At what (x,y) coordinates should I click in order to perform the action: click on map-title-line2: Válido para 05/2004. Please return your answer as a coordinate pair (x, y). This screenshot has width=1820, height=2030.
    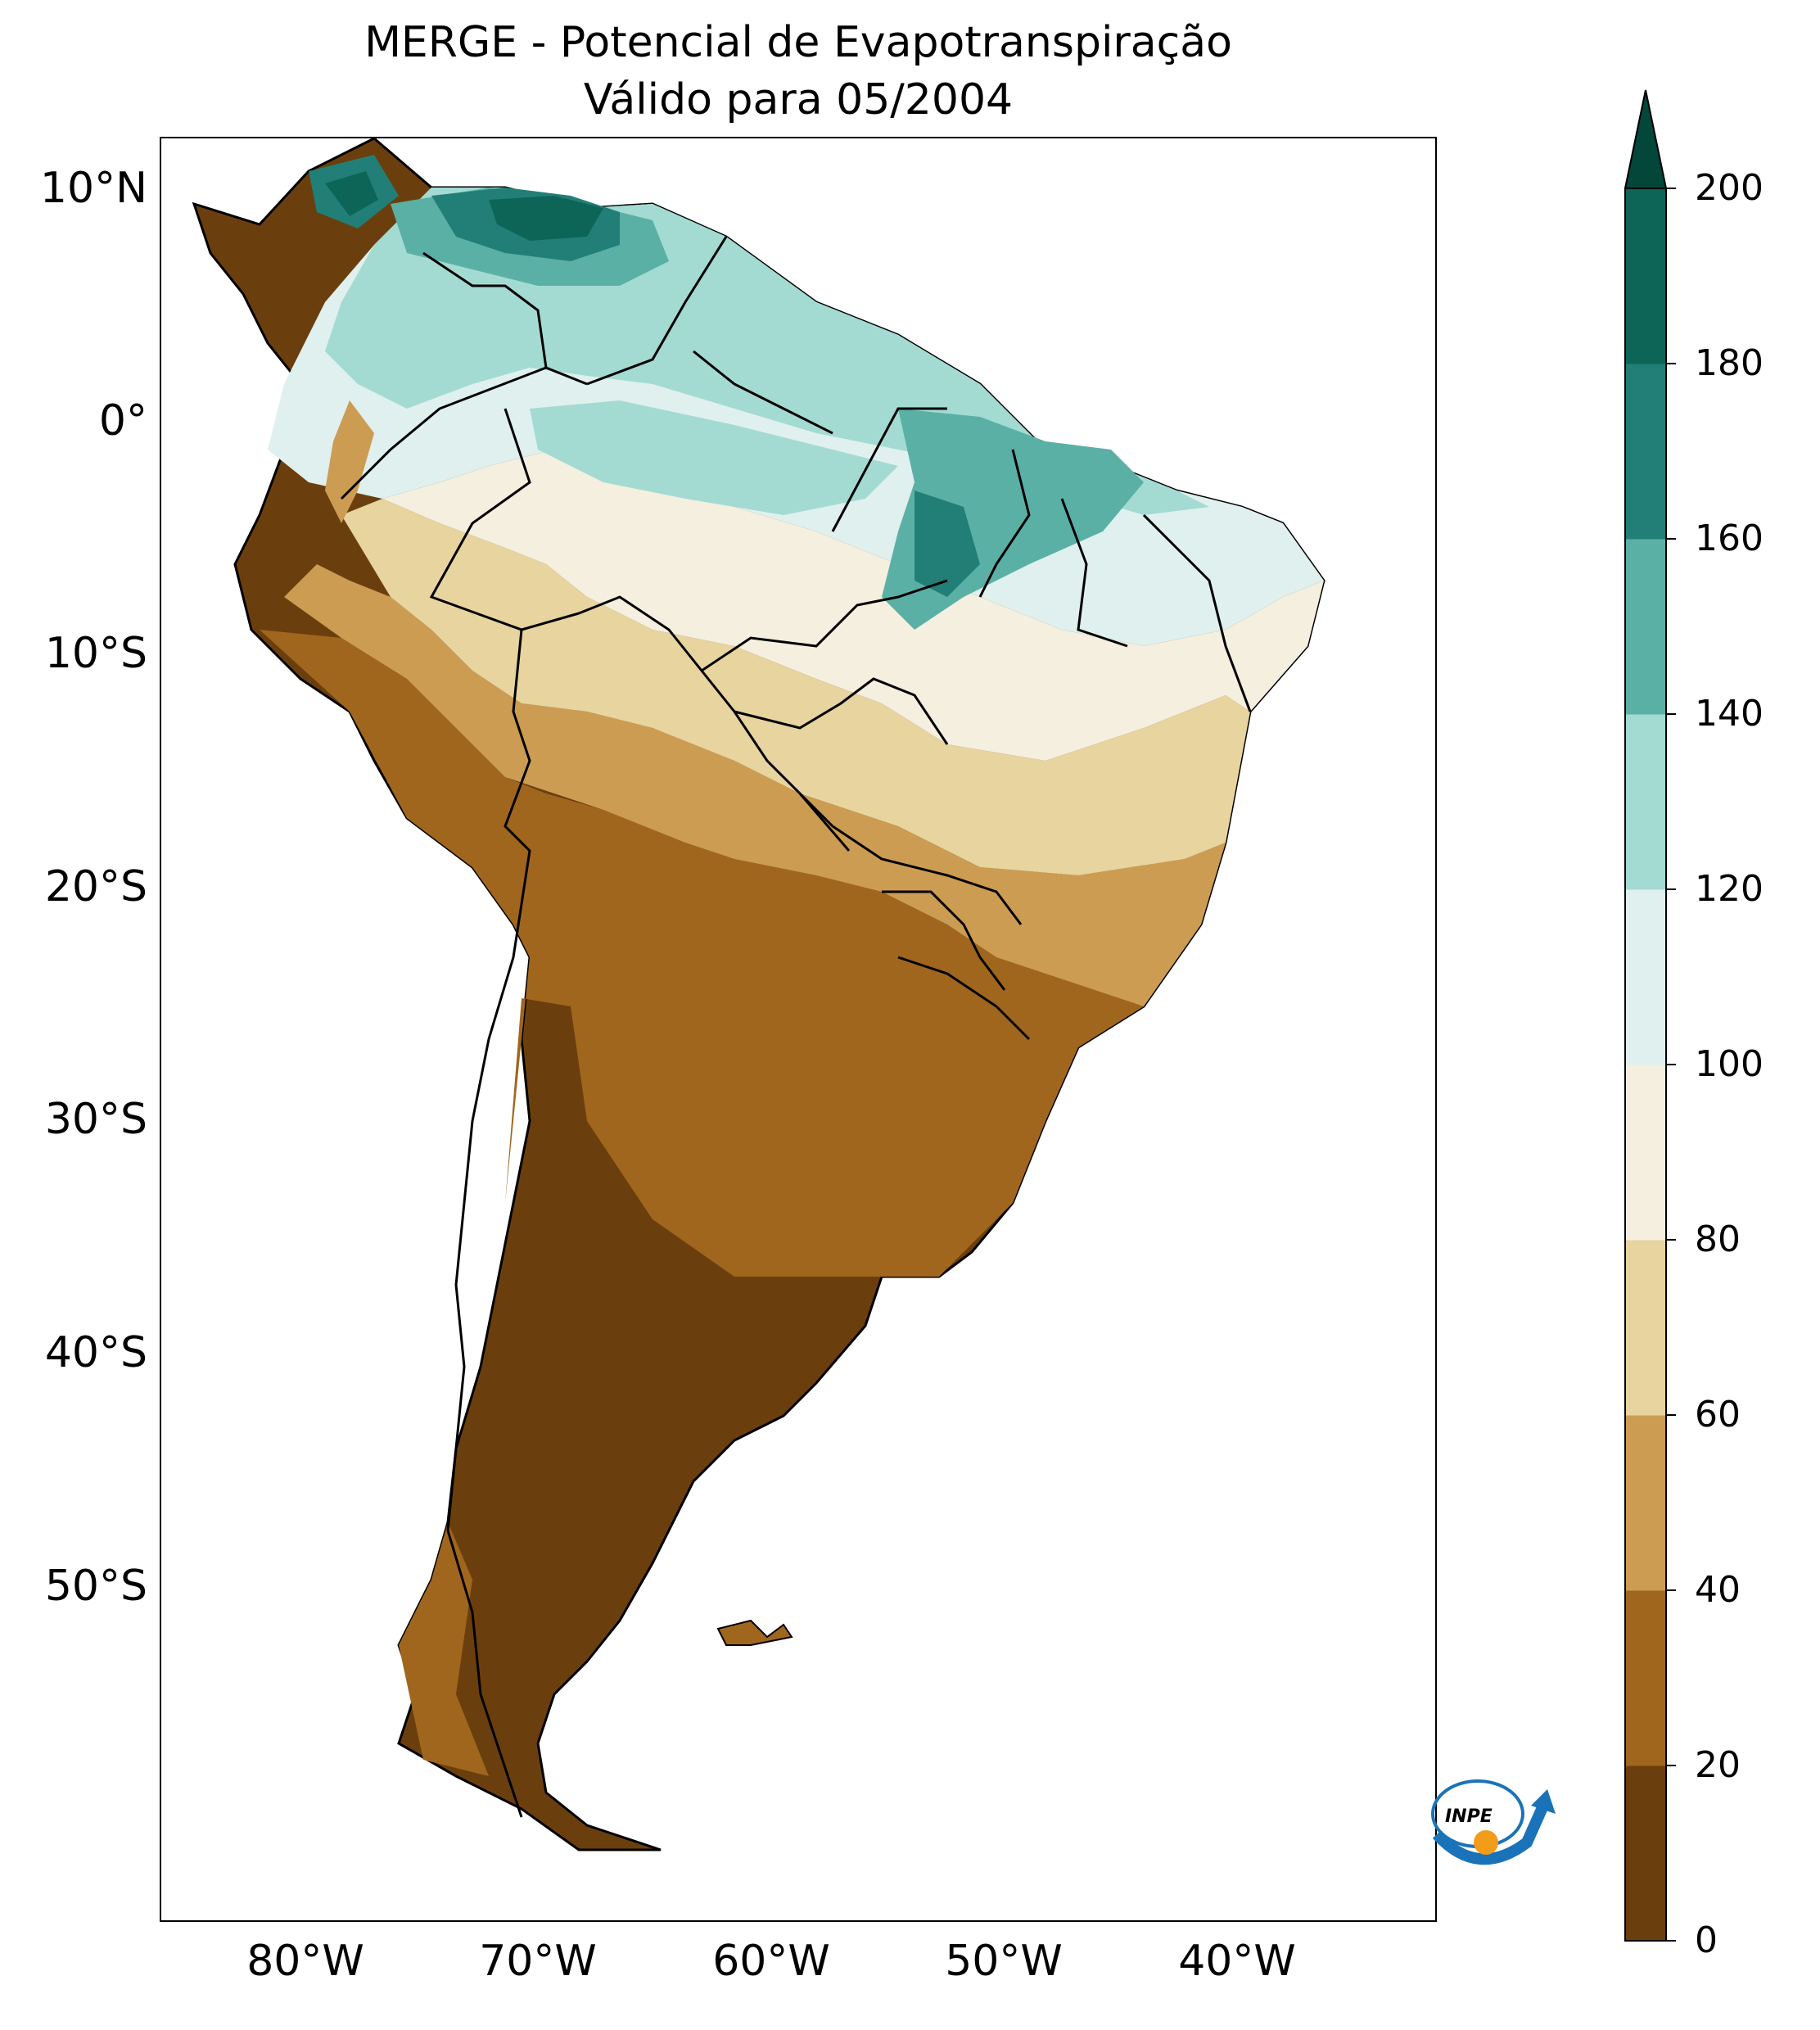
    Looking at the image, I should click on (798, 99).